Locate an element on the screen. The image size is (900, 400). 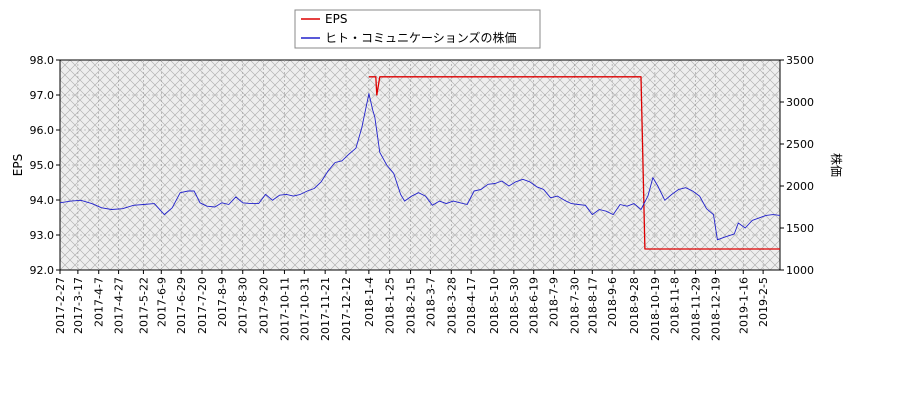
x-tick-label: 2017-5-22 is located at coordinates (143, 305).